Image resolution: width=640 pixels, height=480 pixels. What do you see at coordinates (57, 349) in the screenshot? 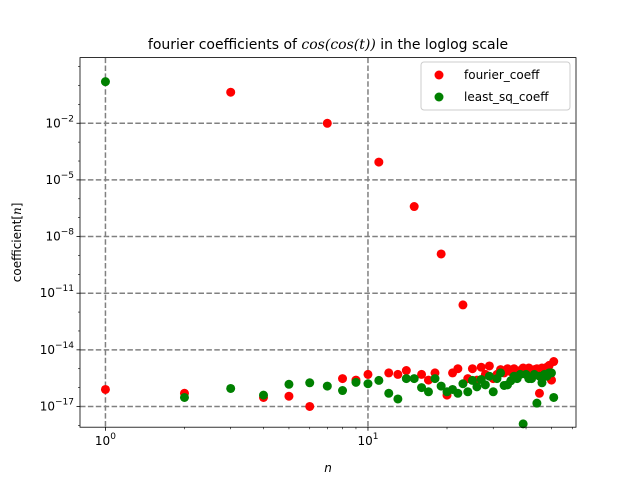
I see `y-tick-label: 10⁻¹⁴` at bounding box center [57, 349].